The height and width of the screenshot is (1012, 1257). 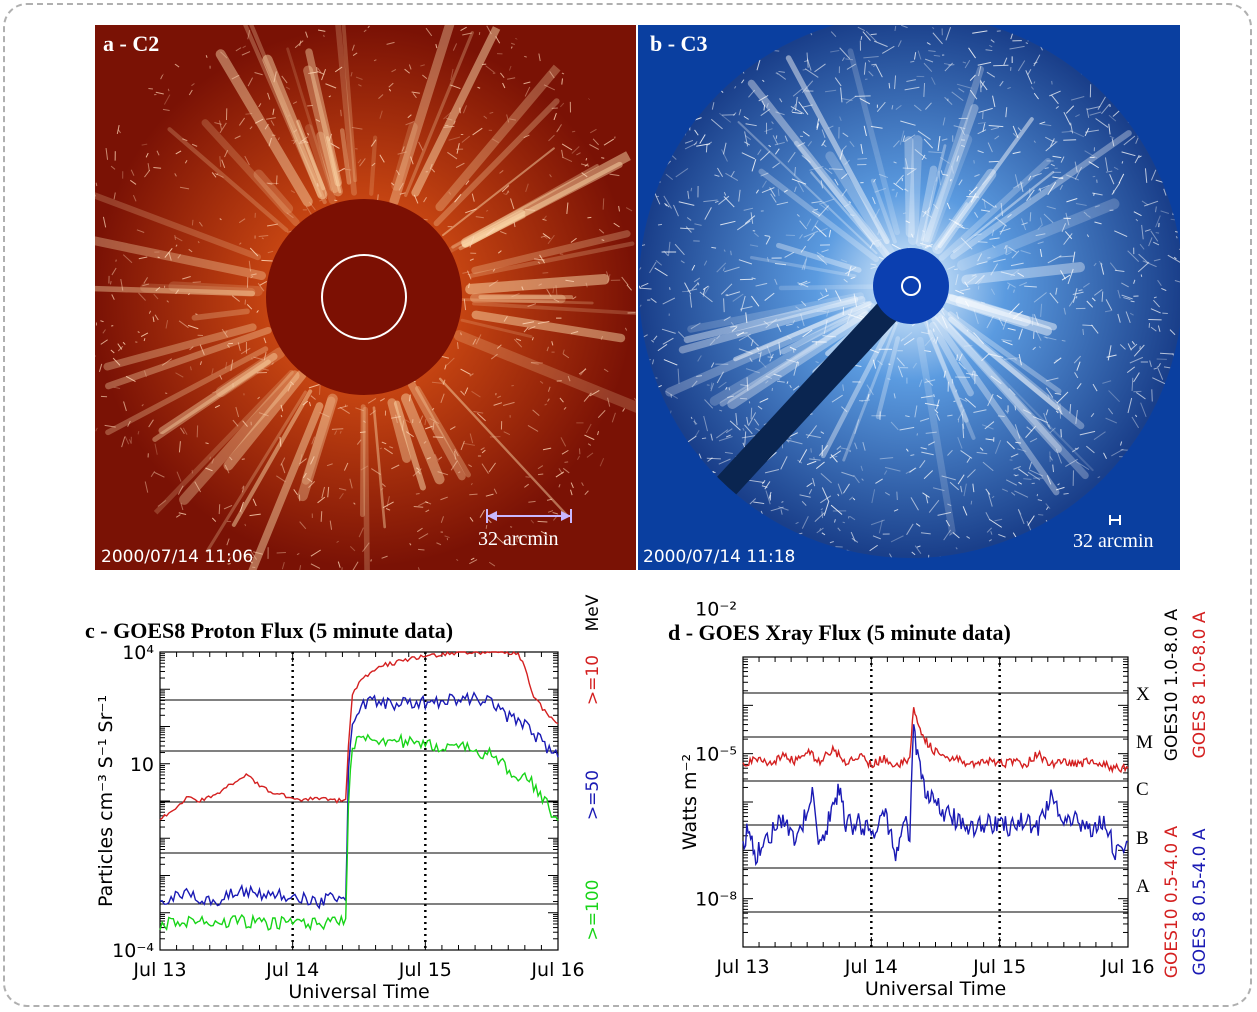 I want to click on panel-b-timestamp: 2000/07/14 11:18, so click(x=719, y=557).